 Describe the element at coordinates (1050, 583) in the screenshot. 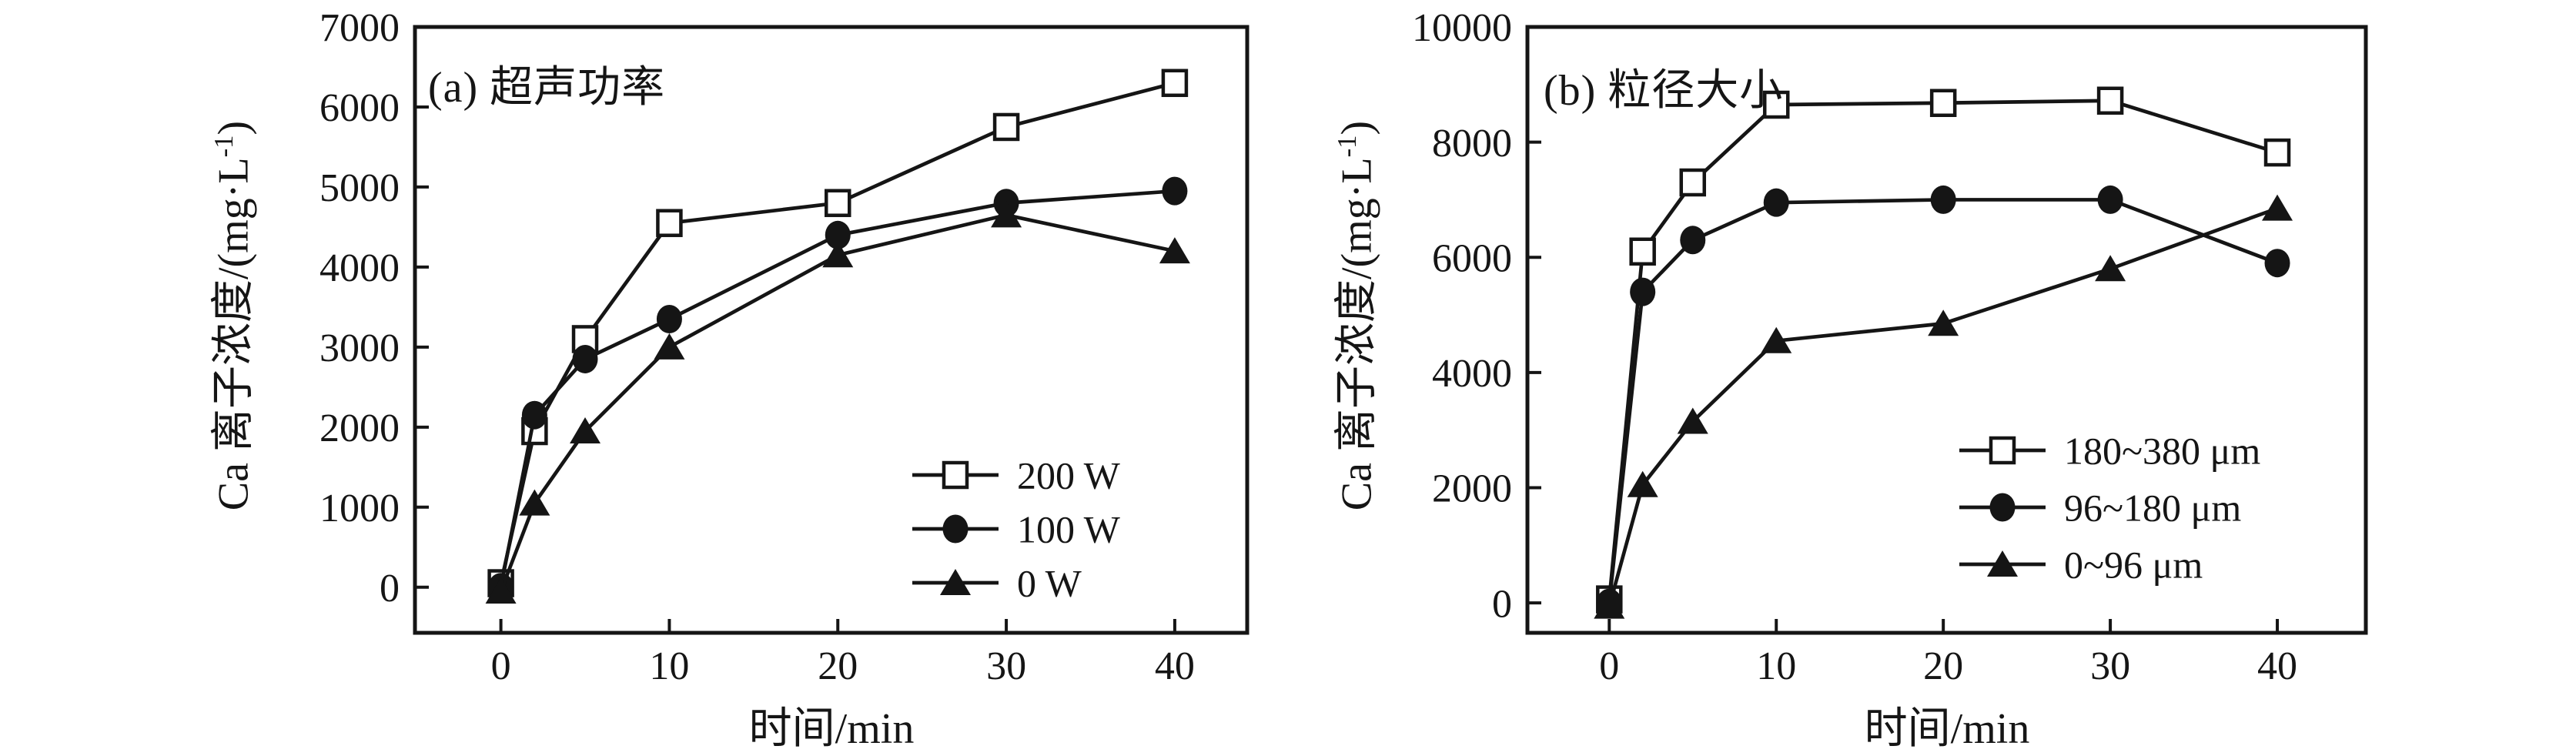

I see `legend-label: 0 W` at that location.